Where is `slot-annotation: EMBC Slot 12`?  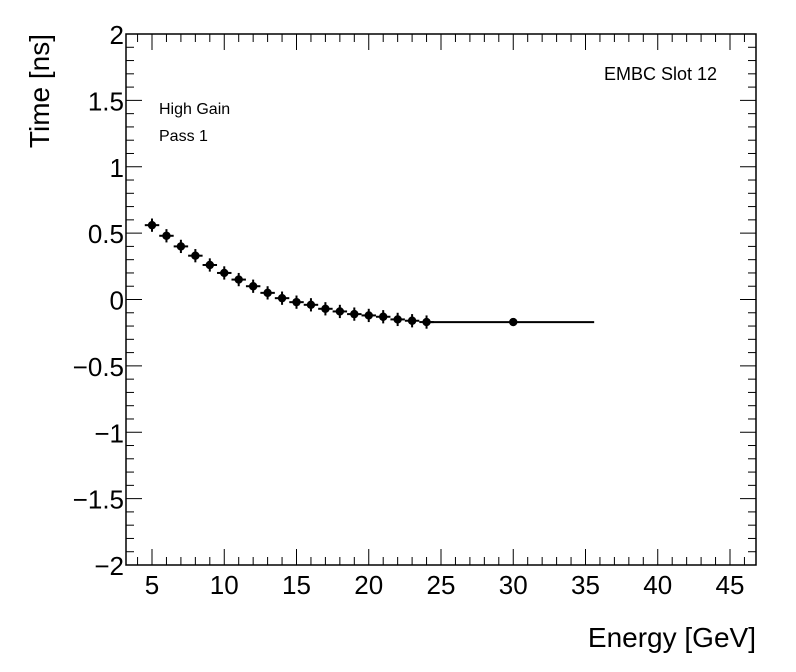
slot-annotation: EMBC Slot 12 is located at coordinates (660, 74).